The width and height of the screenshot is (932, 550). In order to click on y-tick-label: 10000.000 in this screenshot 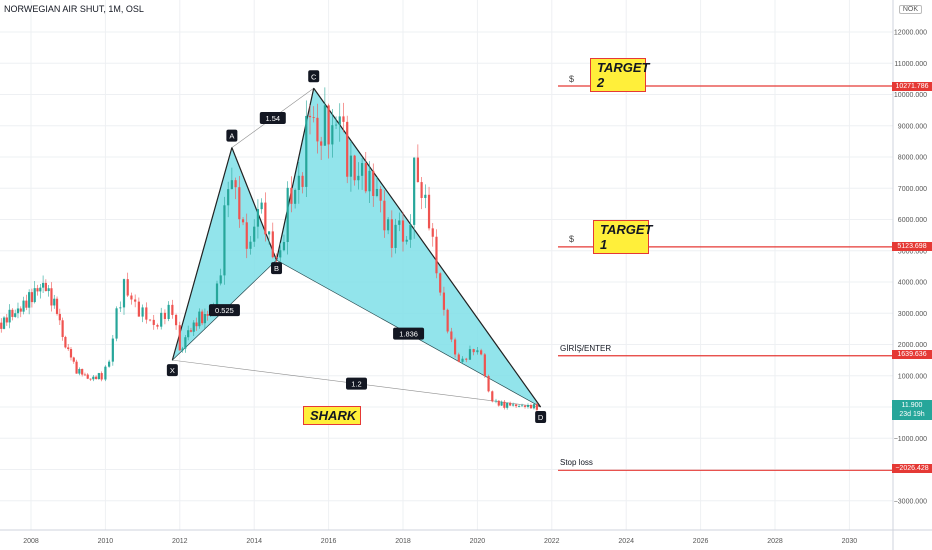, I will do `click(910, 95)`.